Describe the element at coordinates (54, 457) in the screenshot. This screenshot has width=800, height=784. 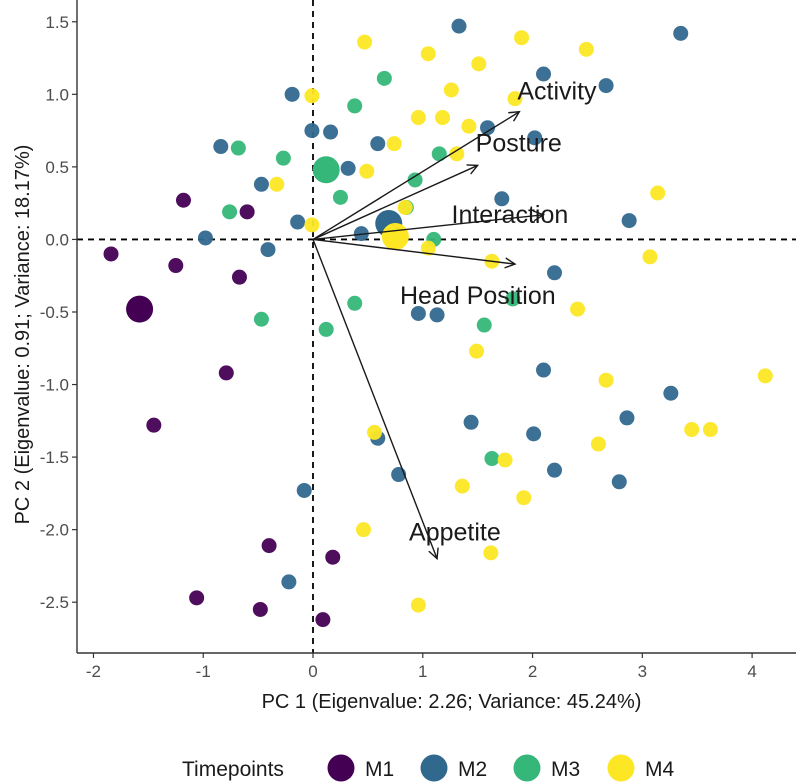
I see `y-tick-label: -1.5` at that location.